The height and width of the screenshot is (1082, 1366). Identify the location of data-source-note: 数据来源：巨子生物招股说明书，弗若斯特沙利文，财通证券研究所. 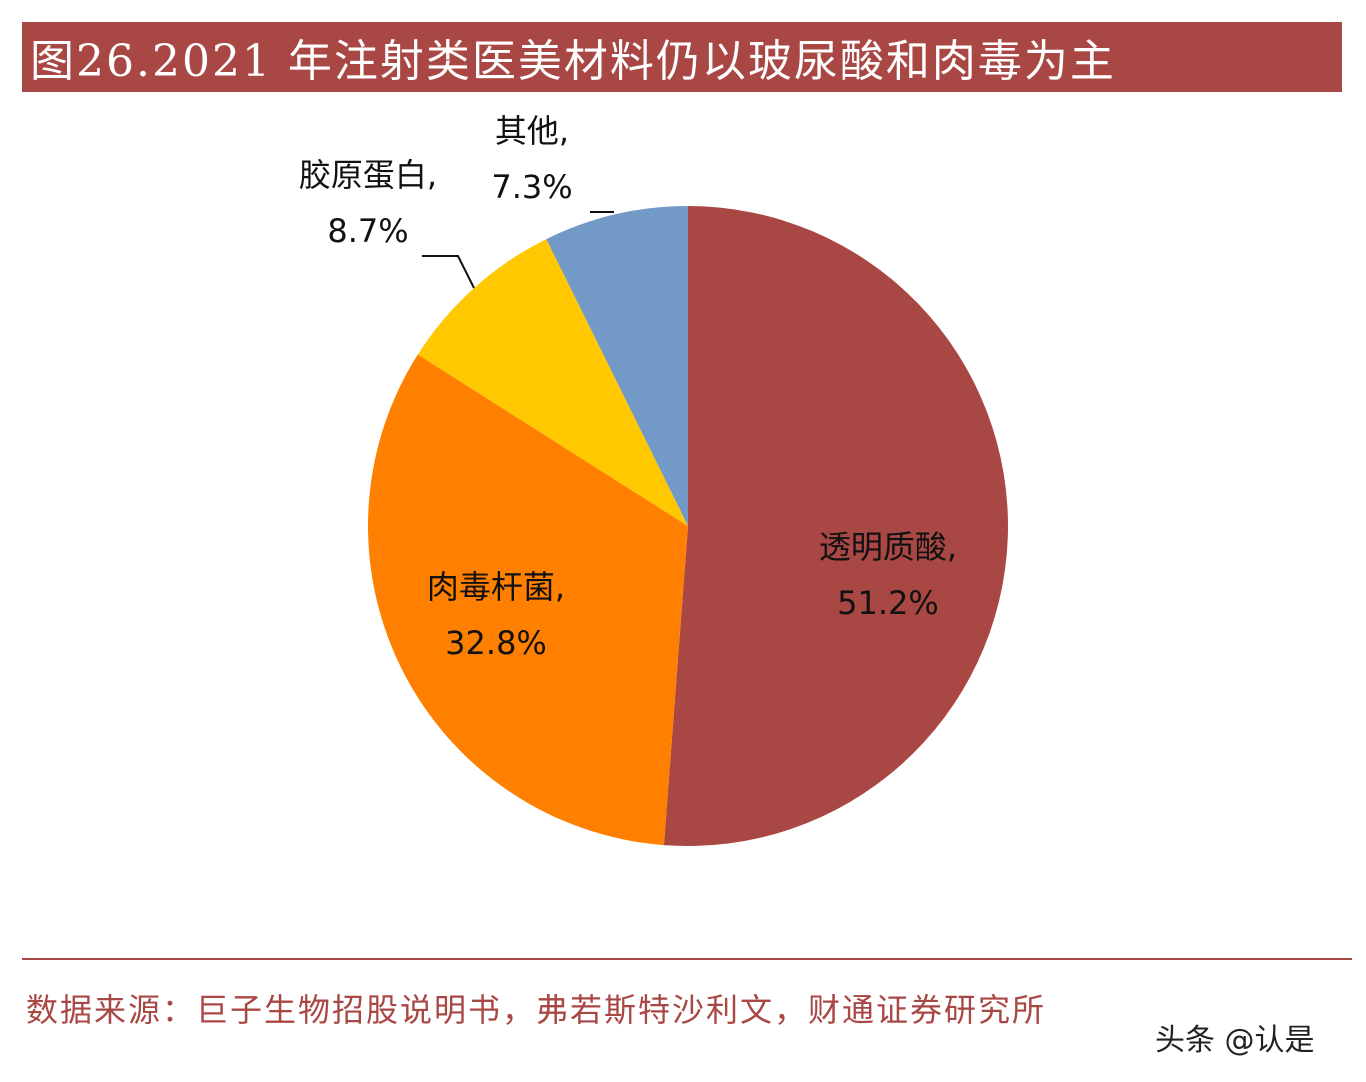
(536, 1010).